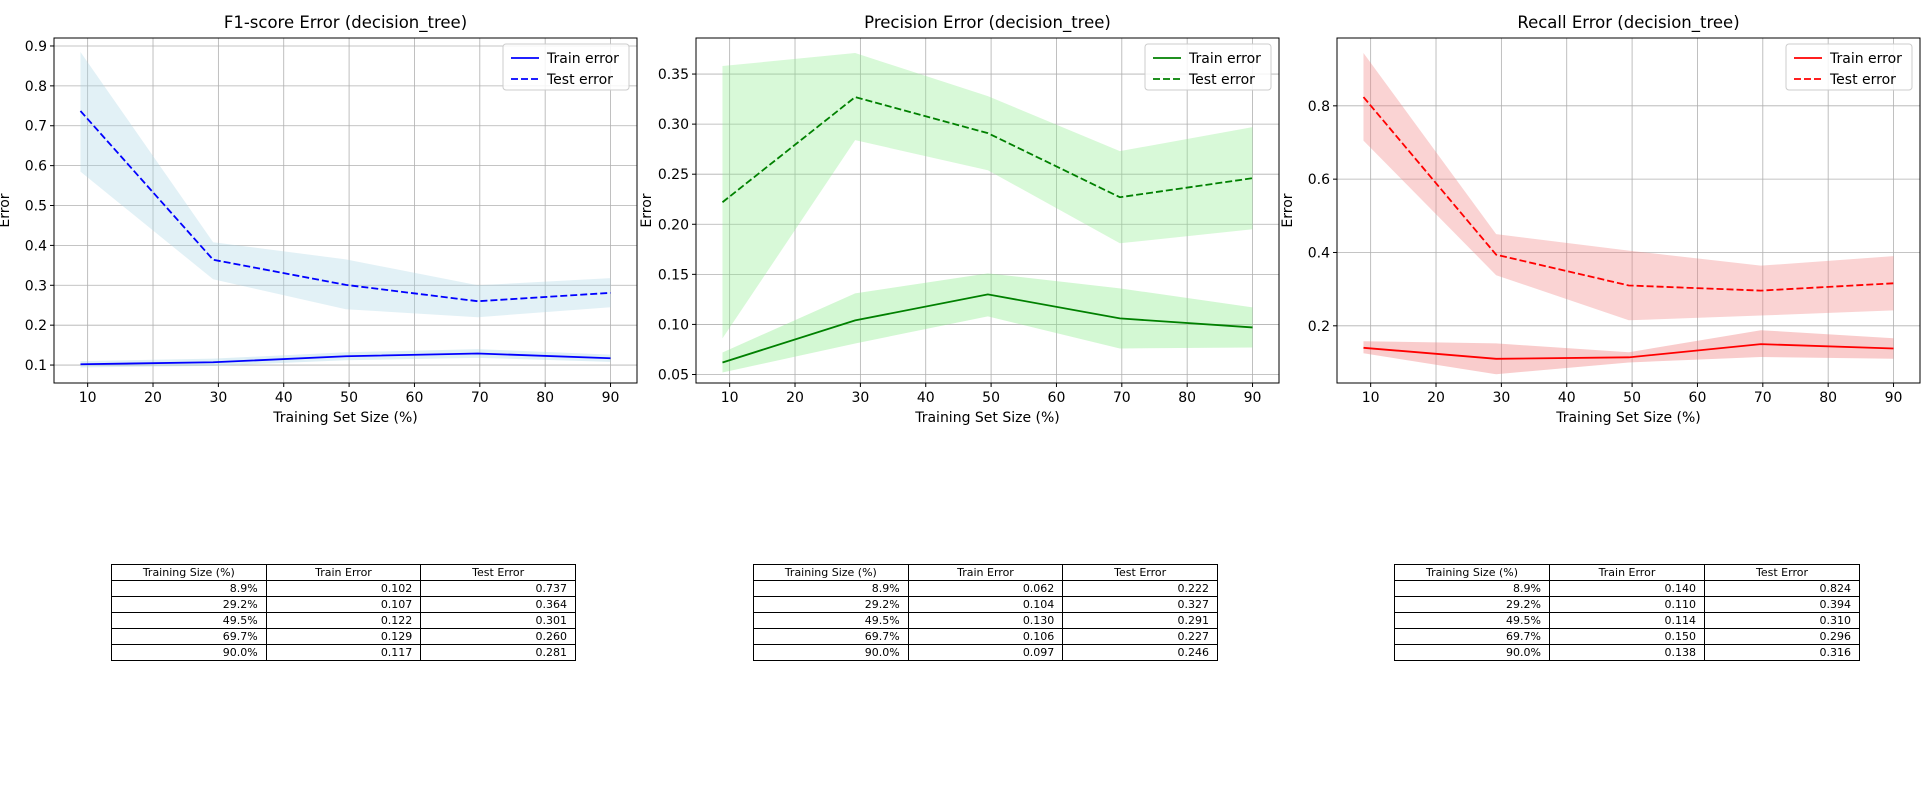 Image resolution: width=1923 pixels, height=800 pixels. I want to click on table-cell: 0.130, so click(985, 620).